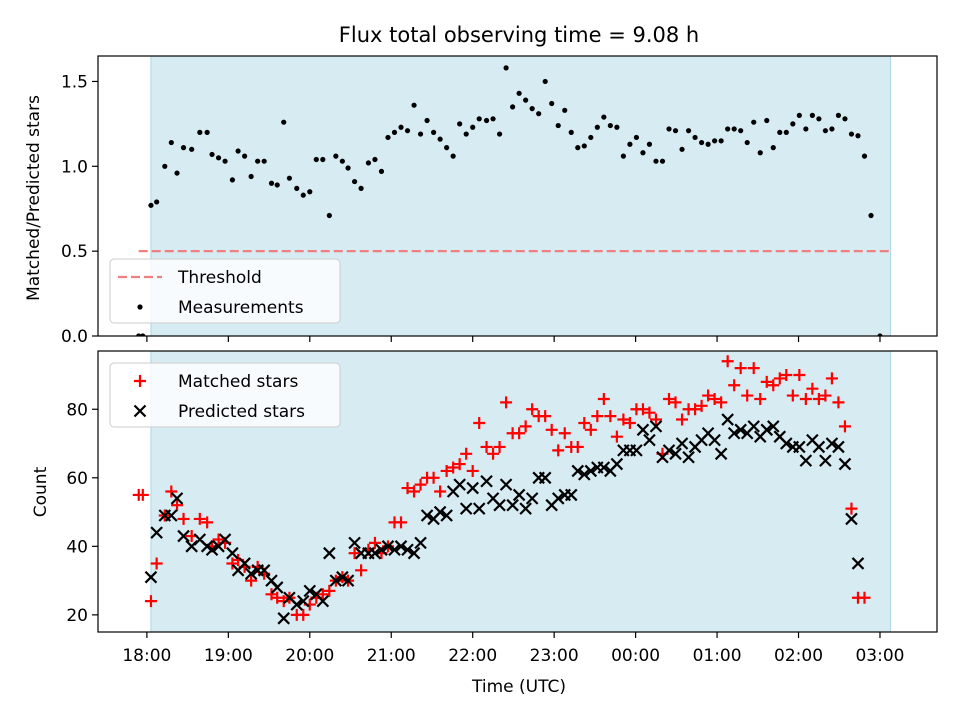  I want to click on bottom-legend: Matched stars Predicted stars, so click(225, 395).